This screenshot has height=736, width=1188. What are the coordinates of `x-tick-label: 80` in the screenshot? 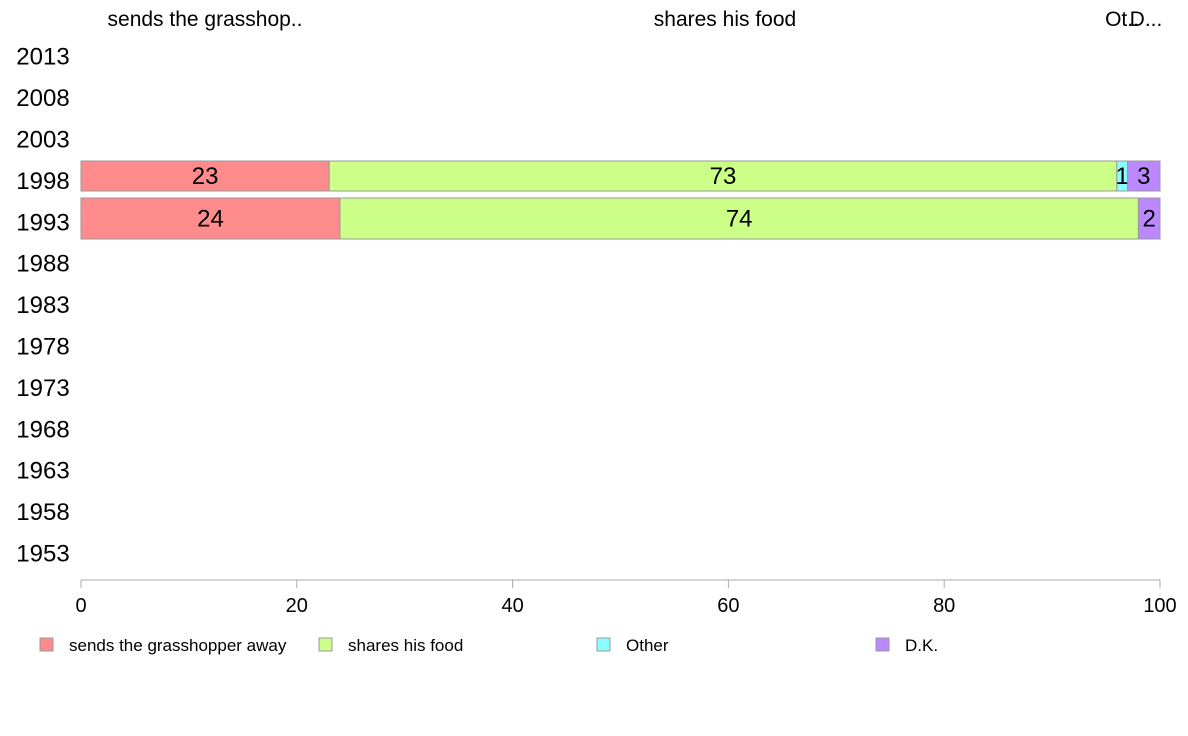 It's located at (944, 606).